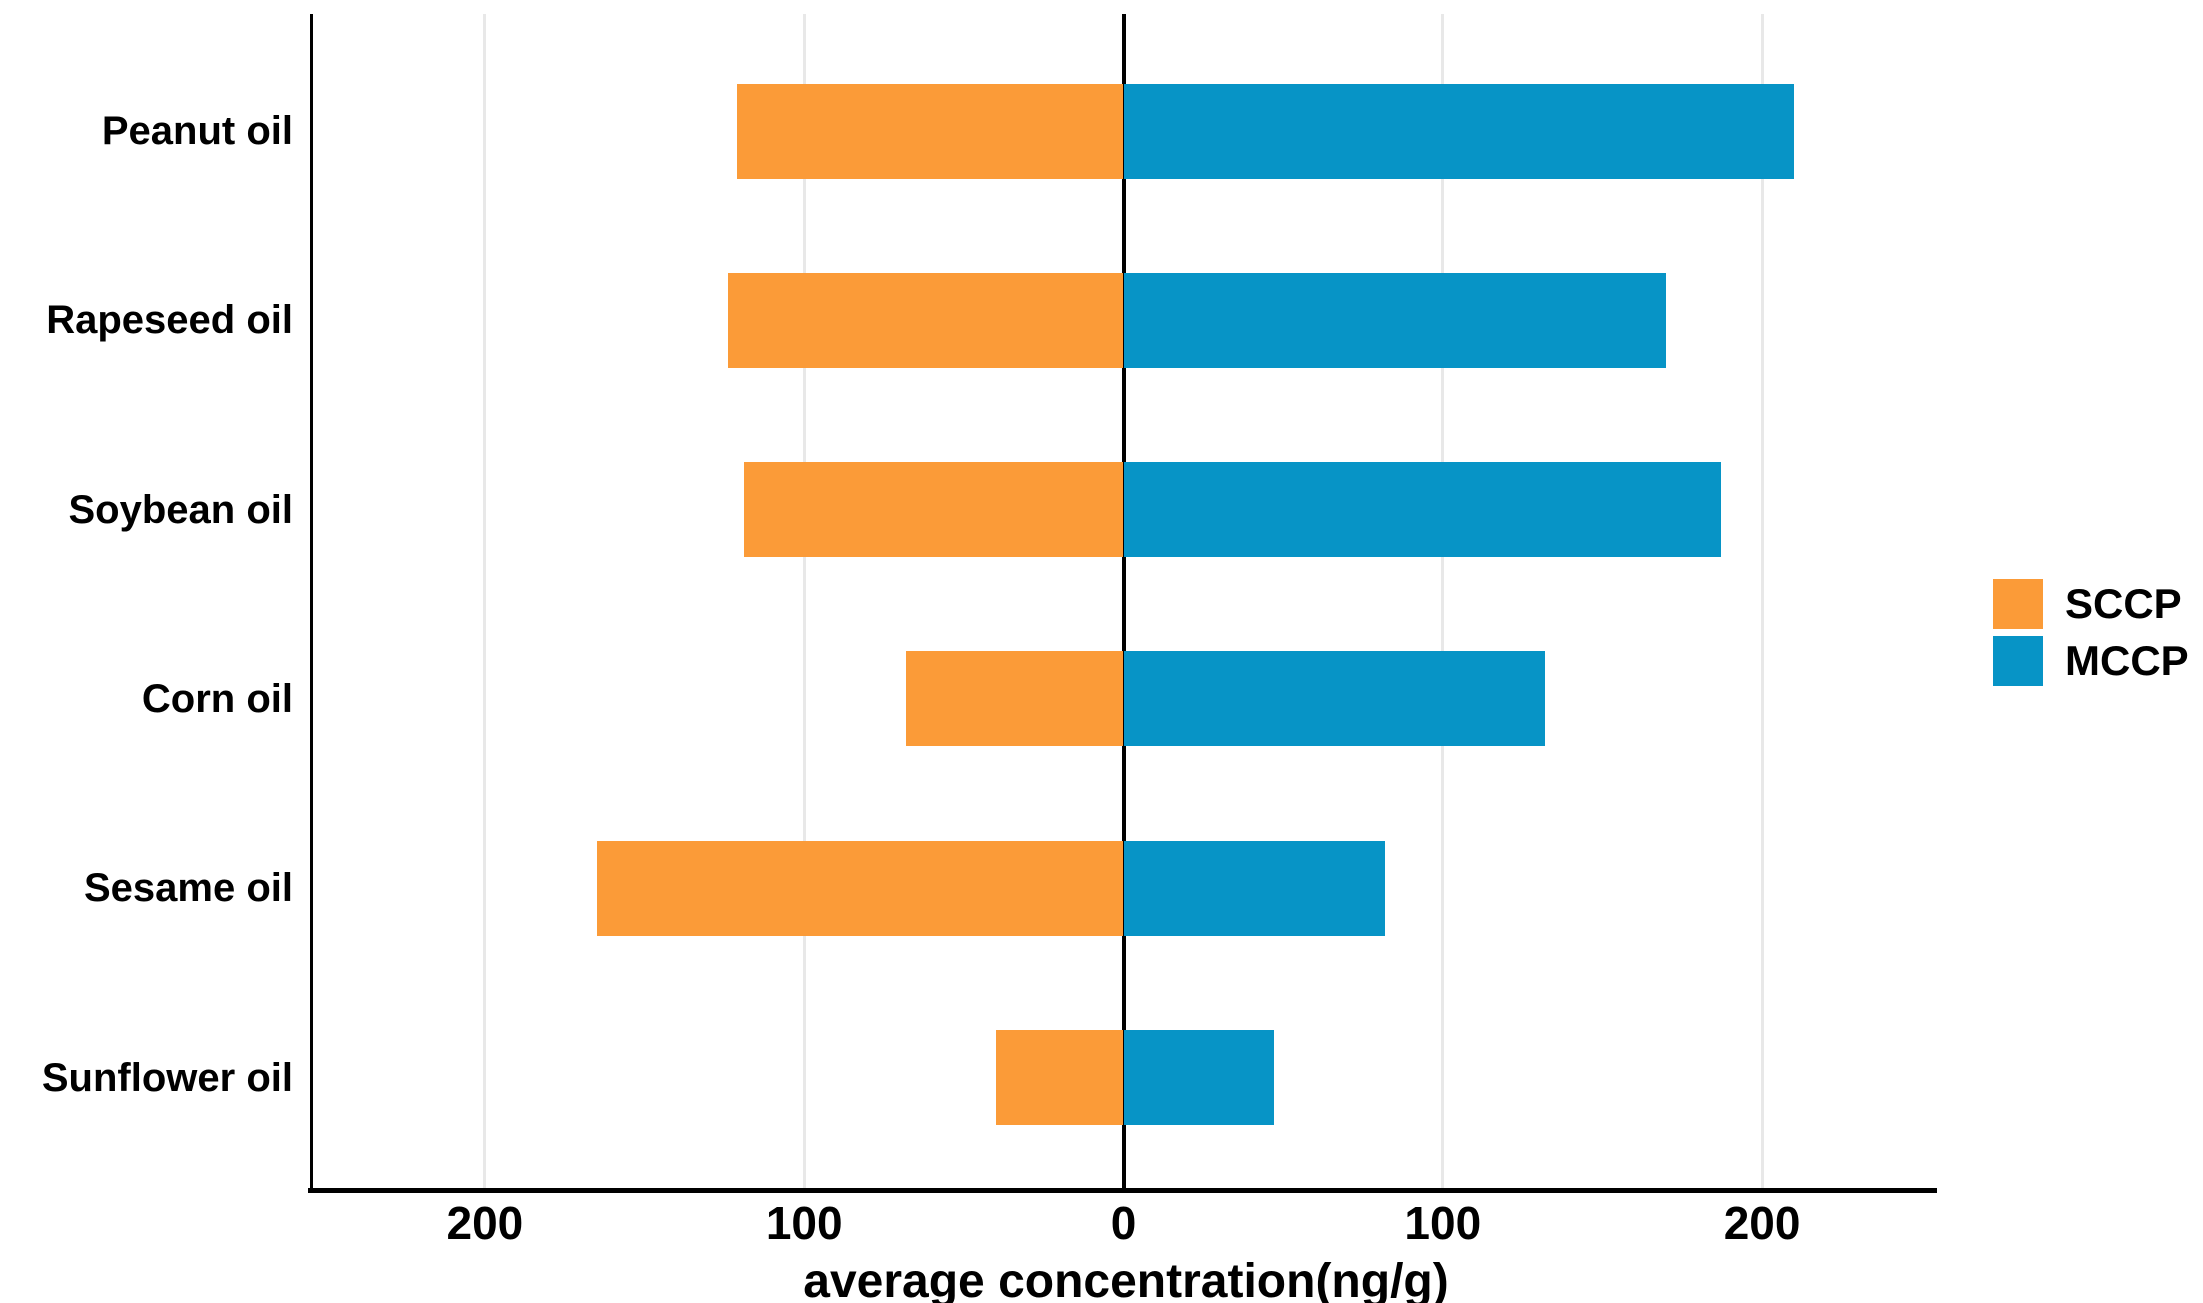  I want to click on category-label-sunflower-oil: Sunflower oil, so click(167, 1077).